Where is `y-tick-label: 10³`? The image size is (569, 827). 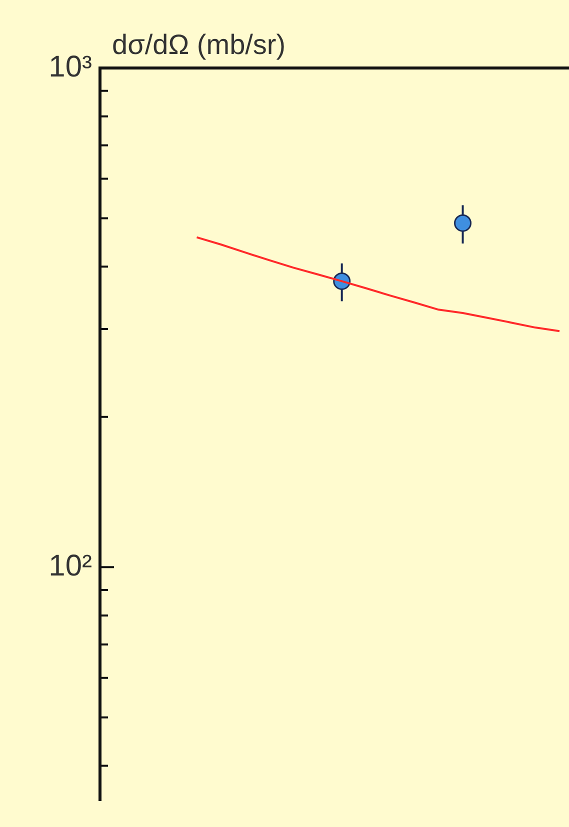
y-tick-label: 10³ is located at coordinates (70, 67).